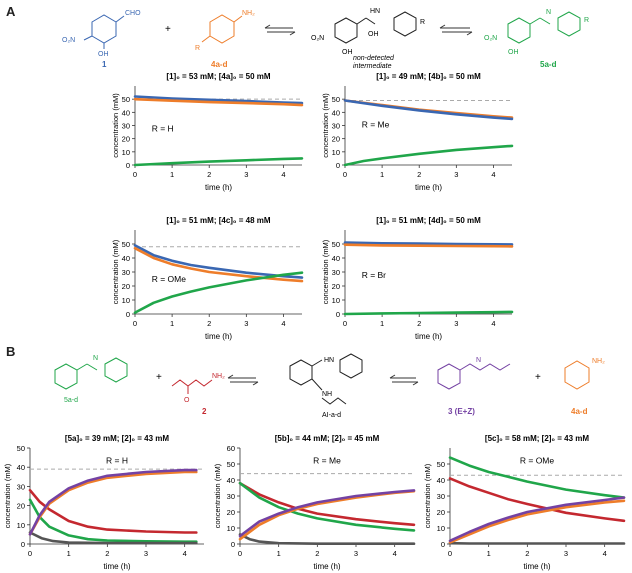 This screenshot has height=573, width=632. What do you see at coordinates (537, 461) in the screenshot?
I see `chart-annotation: R = OMe` at bounding box center [537, 461].